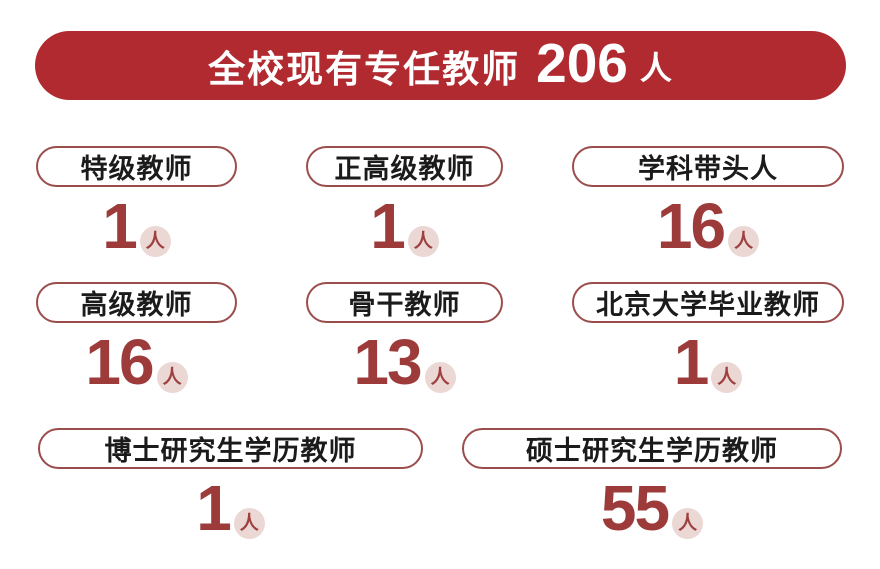 The height and width of the screenshot is (569, 880). I want to click on stat-pill-doctoral-degree-teacher: 博士研究生学历教师, so click(230, 448).